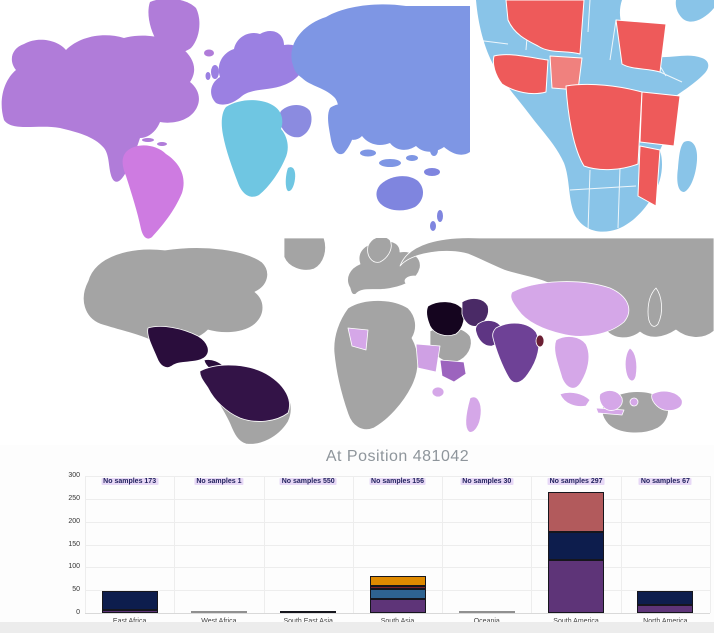 The image size is (714, 633). What do you see at coordinates (215, 72) in the screenshot?
I see `uk-shape` at bounding box center [215, 72].